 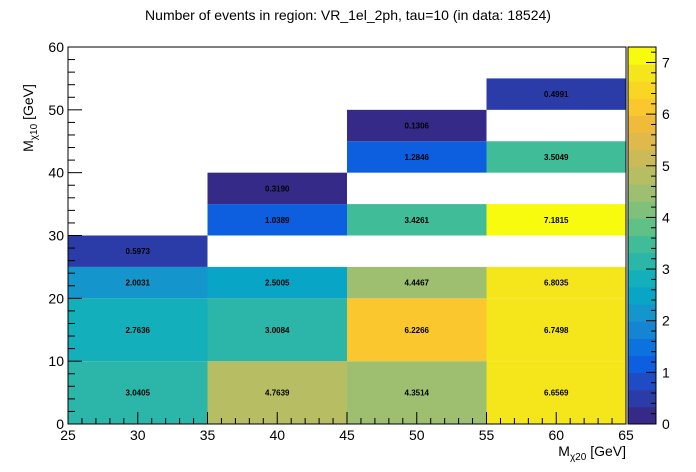 What do you see at coordinates (666, 372) in the screenshot?
I see `z-tick-label: 1` at bounding box center [666, 372].